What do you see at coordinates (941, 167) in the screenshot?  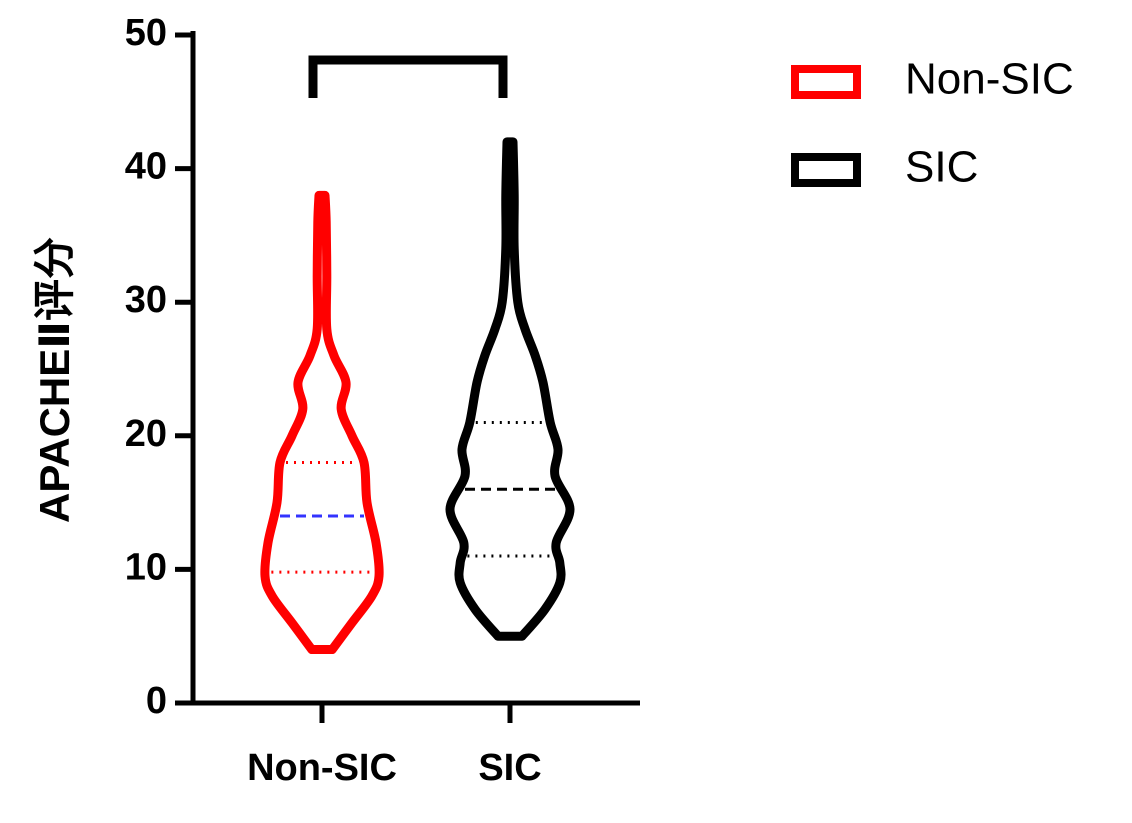 I see `legend-label: SIC` at bounding box center [941, 167].